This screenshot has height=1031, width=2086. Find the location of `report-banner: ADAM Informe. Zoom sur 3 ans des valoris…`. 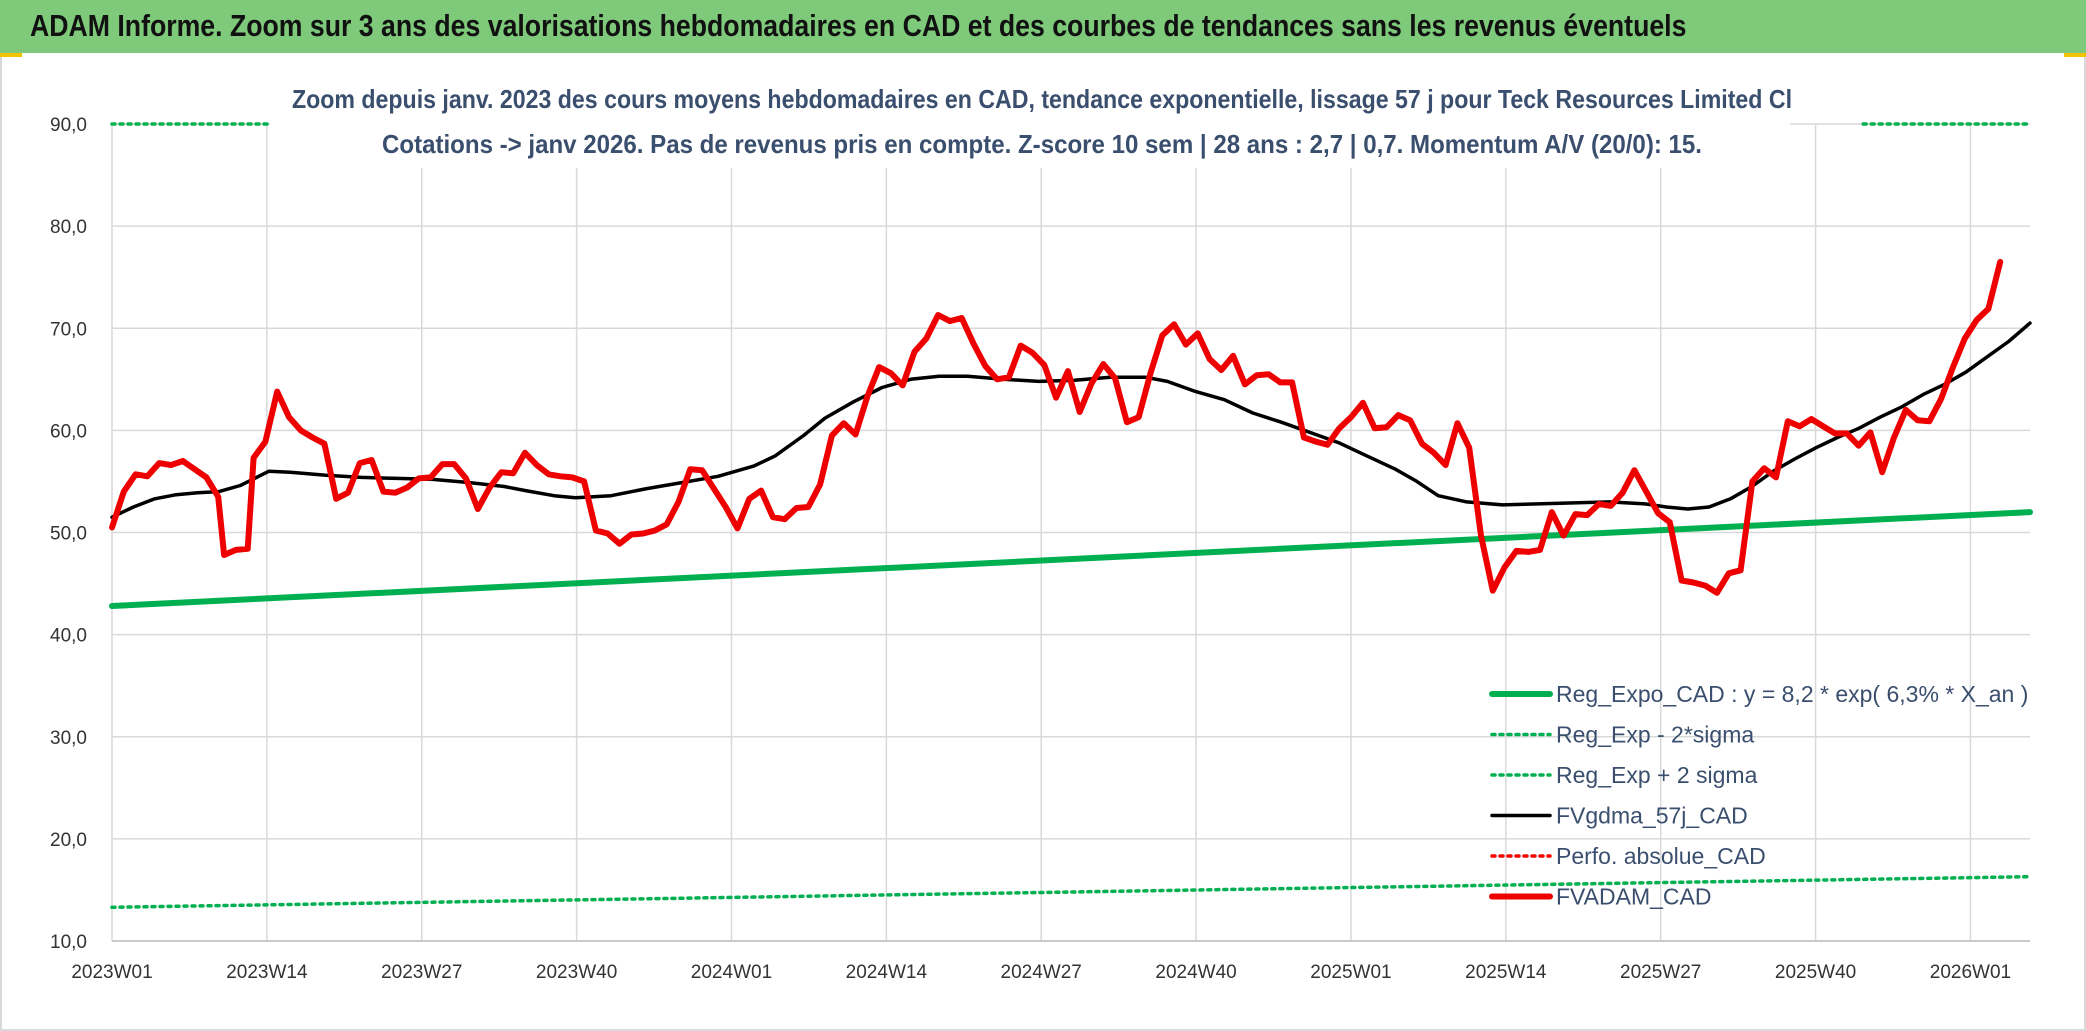

report-banner: ADAM Informe. Zoom sur 3 ans des valoris… is located at coordinates (1043, 26).